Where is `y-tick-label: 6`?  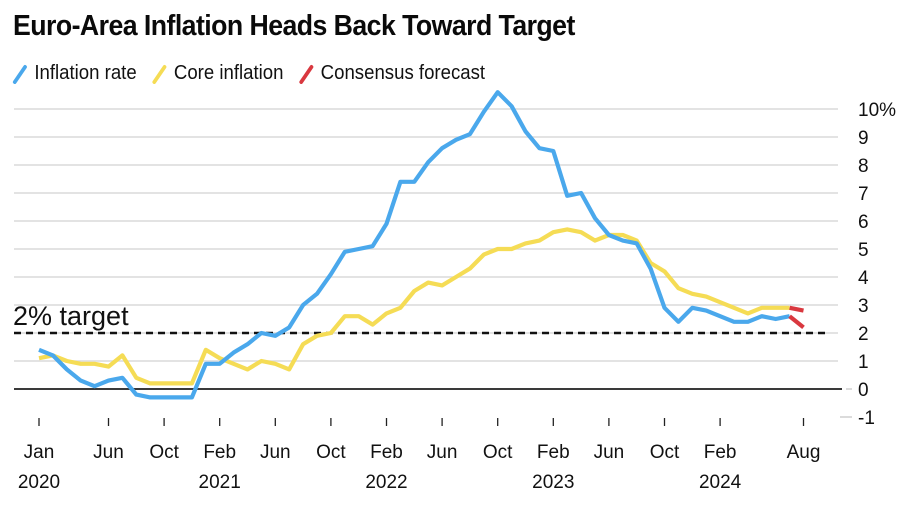
y-tick-label: 6 is located at coordinates (863, 222).